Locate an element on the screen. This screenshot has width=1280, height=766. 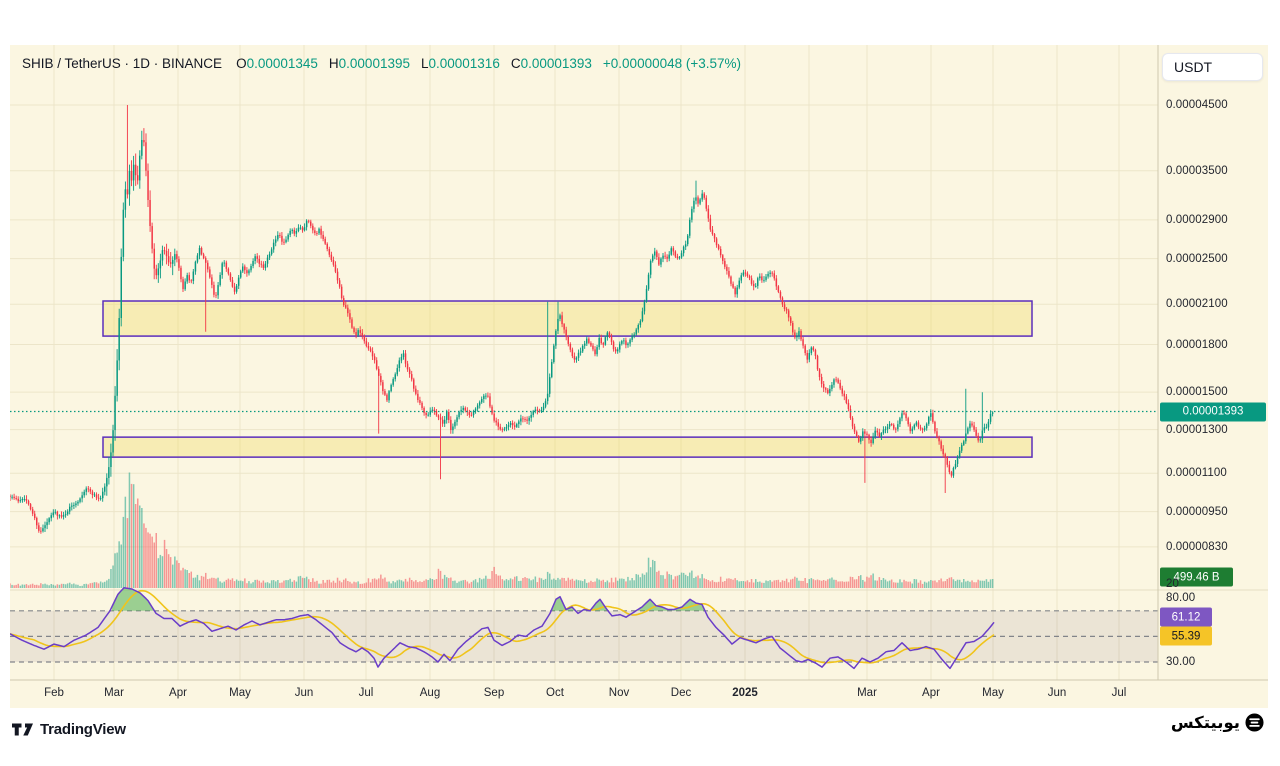
watermark-text: يوبيتكس is located at coordinates (1205, 722).